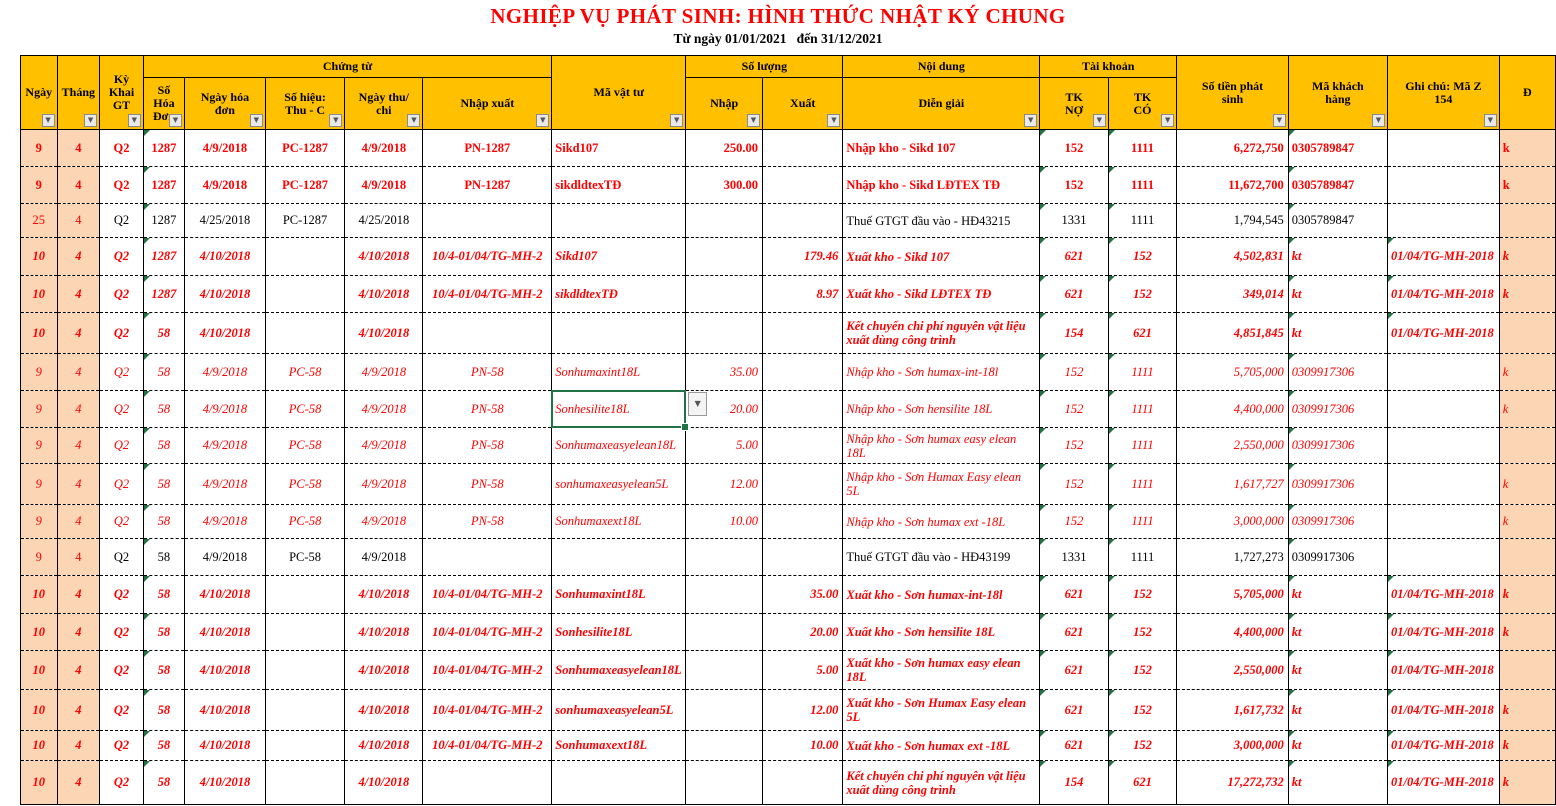  I want to click on cell-xuat: 179.46, so click(802, 256).